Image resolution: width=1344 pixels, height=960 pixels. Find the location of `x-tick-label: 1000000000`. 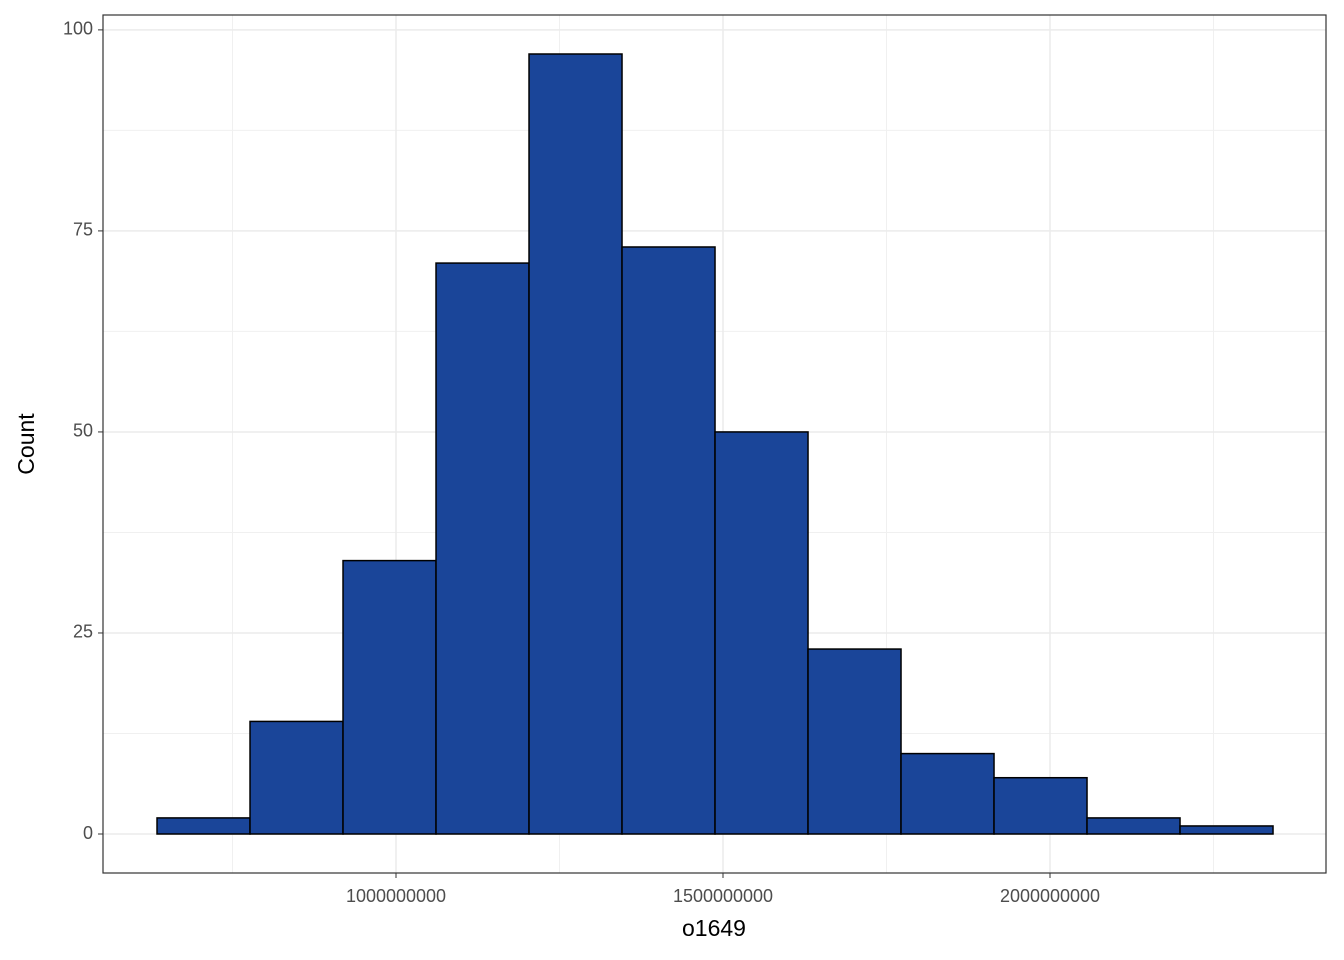

x-tick-label: 1000000000 is located at coordinates (396, 896).